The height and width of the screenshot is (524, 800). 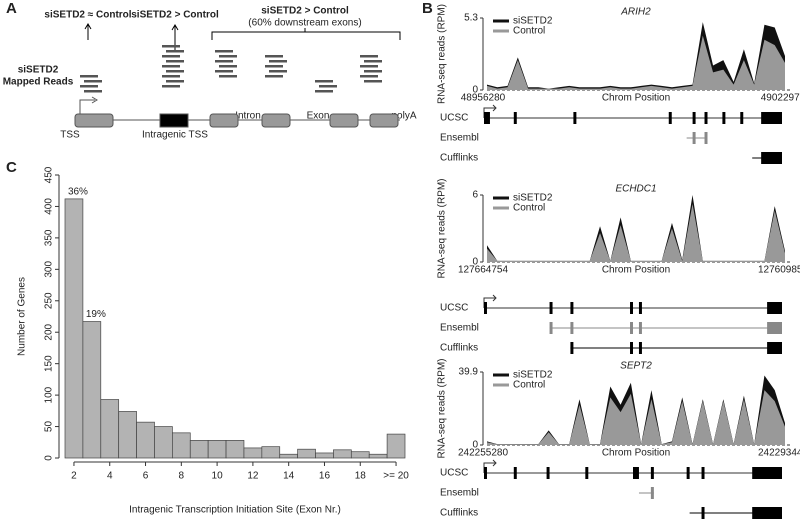 What do you see at coordinates (49, 206) in the screenshot?
I see `y-tick-label: 400` at bounding box center [49, 206].